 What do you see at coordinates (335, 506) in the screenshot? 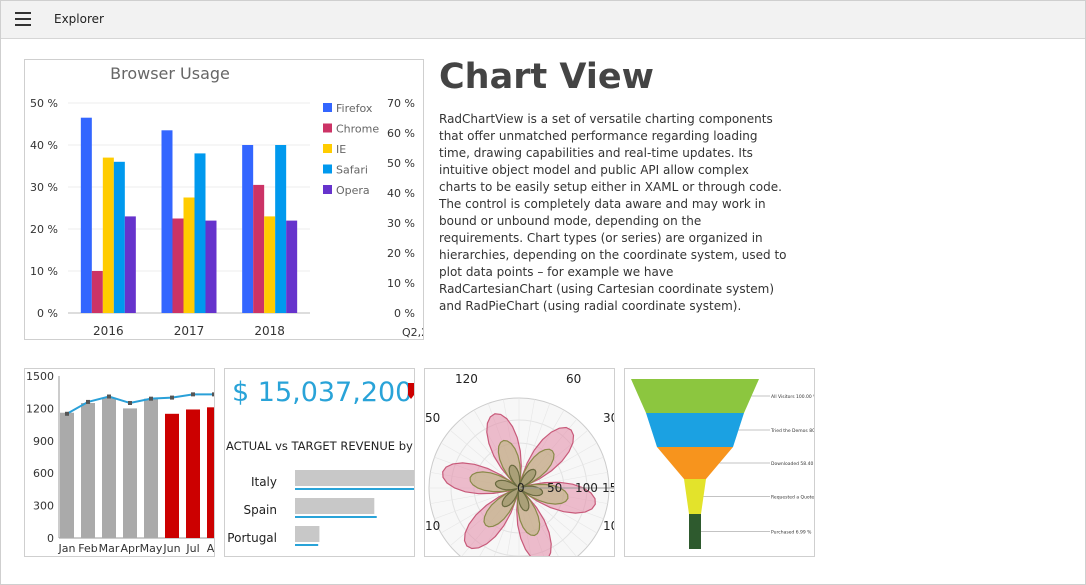
I see `actual-bar-spain` at bounding box center [335, 506].